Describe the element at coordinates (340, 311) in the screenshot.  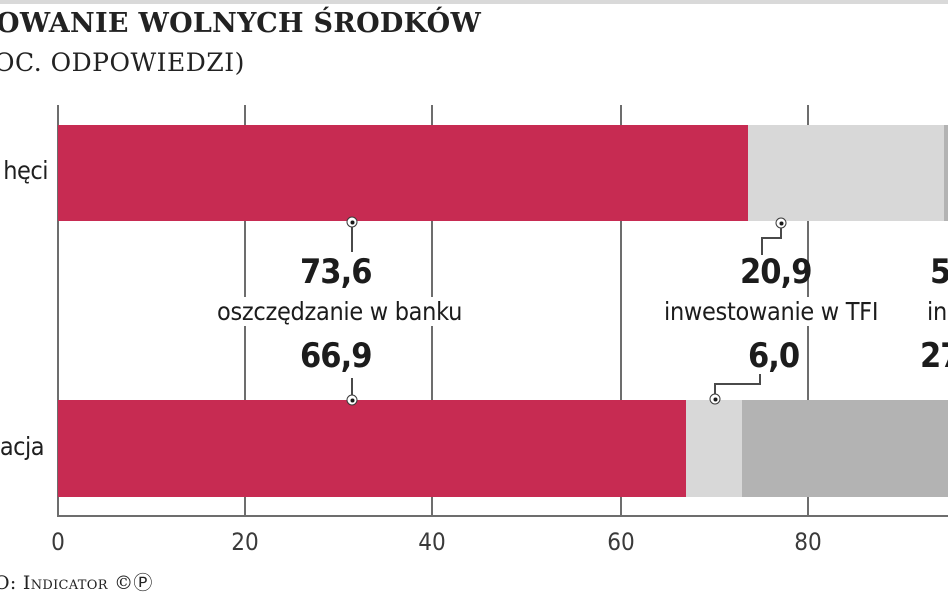
I see `series-label-bank: oszczędzanie w banku` at that location.